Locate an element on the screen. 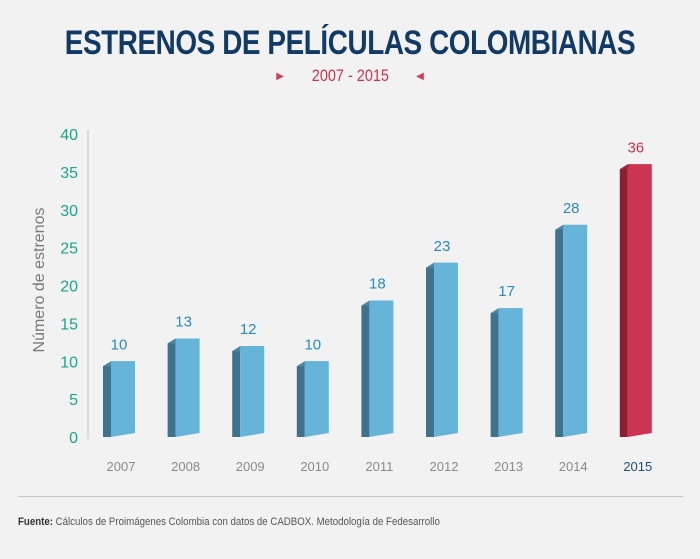 This screenshot has height=559, width=700. x-tick-label-2015: 2015 is located at coordinates (637, 466).